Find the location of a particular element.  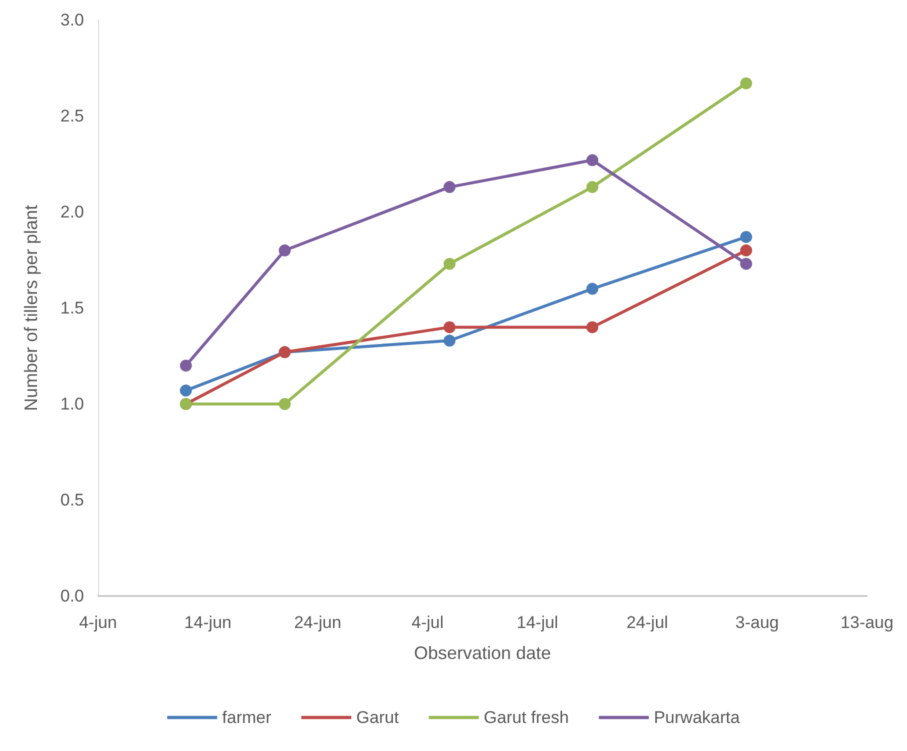

x-tick-label: 13-aug is located at coordinates (867, 622).